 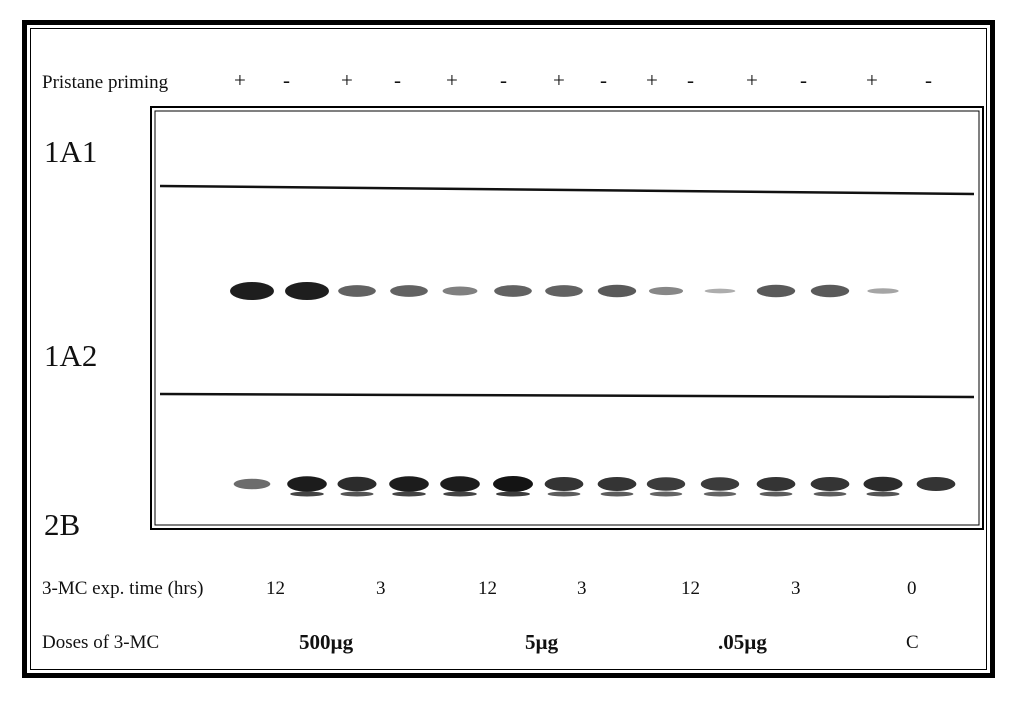 What do you see at coordinates (912, 642) in the screenshot?
I see `dose-value: C` at bounding box center [912, 642].